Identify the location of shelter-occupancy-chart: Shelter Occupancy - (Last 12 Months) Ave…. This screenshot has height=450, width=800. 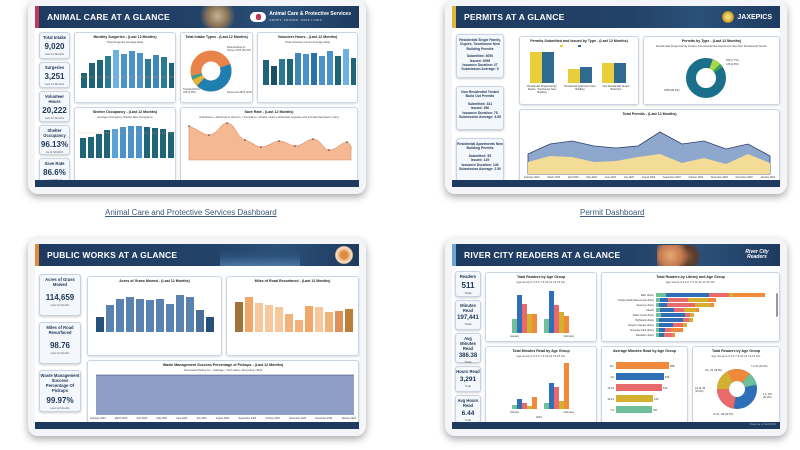
(125, 145).